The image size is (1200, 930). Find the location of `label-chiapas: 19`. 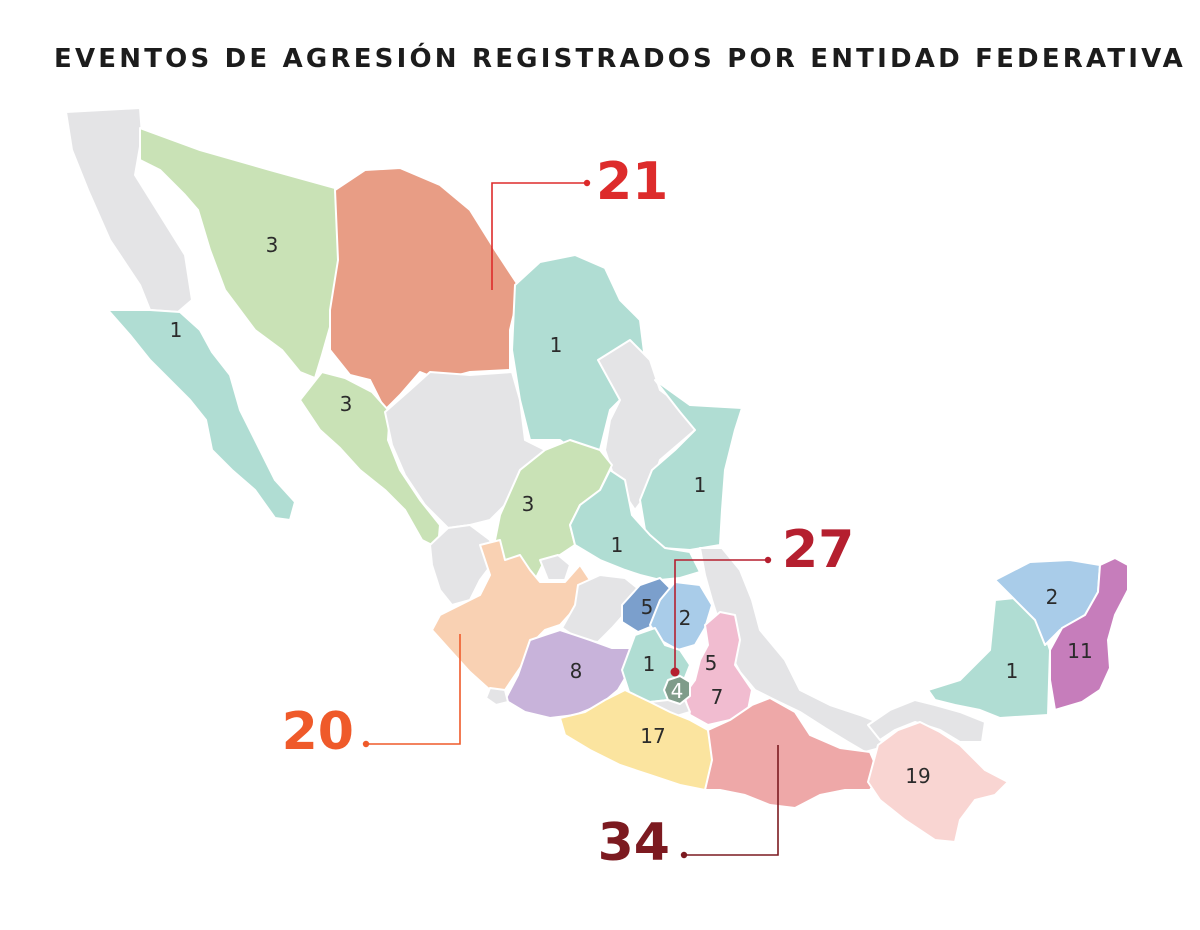

label-chiapas: 19 is located at coordinates (917, 776).